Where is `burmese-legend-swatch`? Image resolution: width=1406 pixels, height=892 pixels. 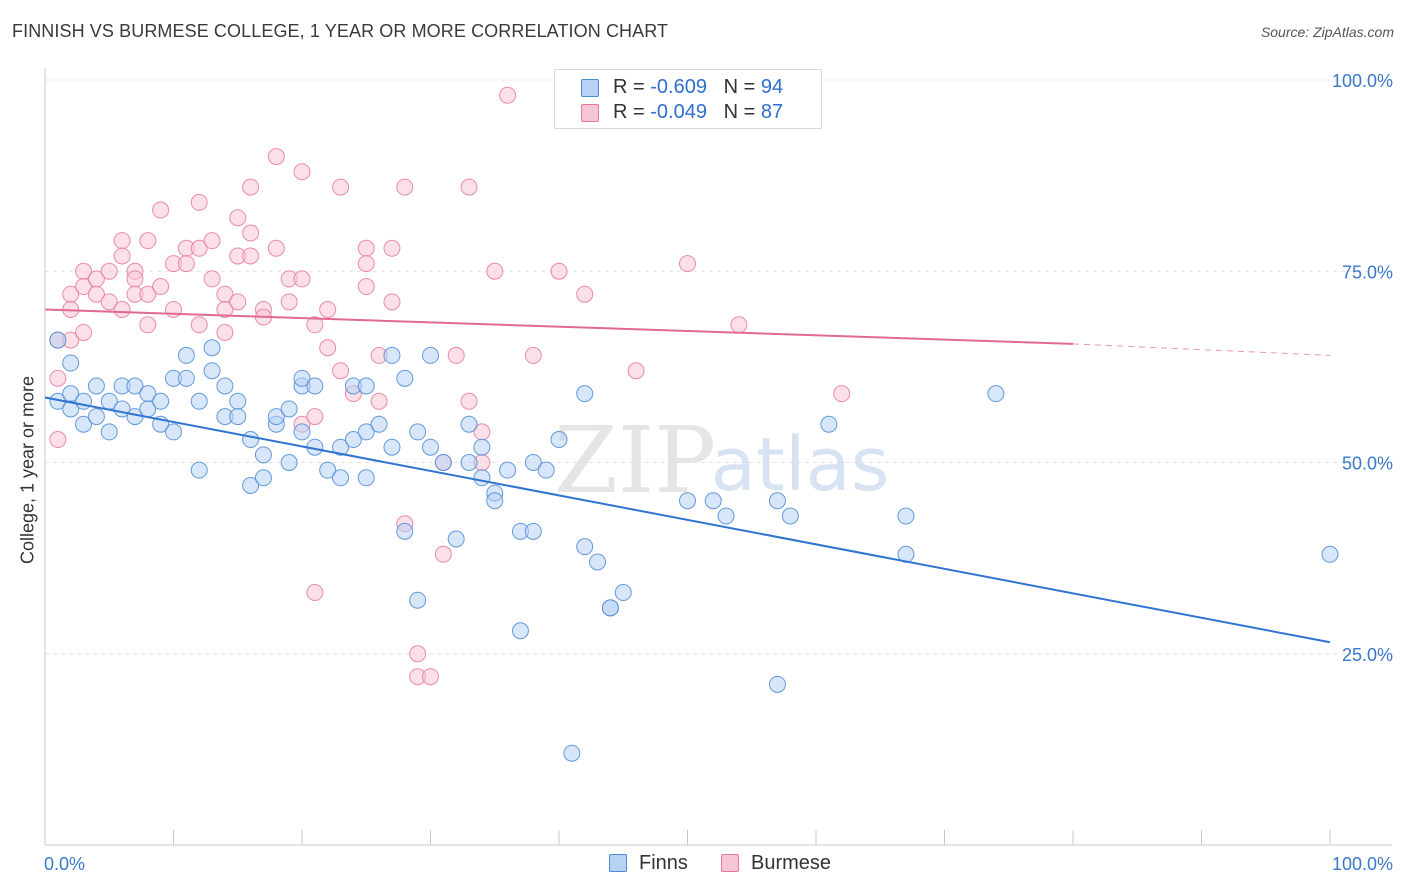 burmese-legend-swatch is located at coordinates (730, 863).